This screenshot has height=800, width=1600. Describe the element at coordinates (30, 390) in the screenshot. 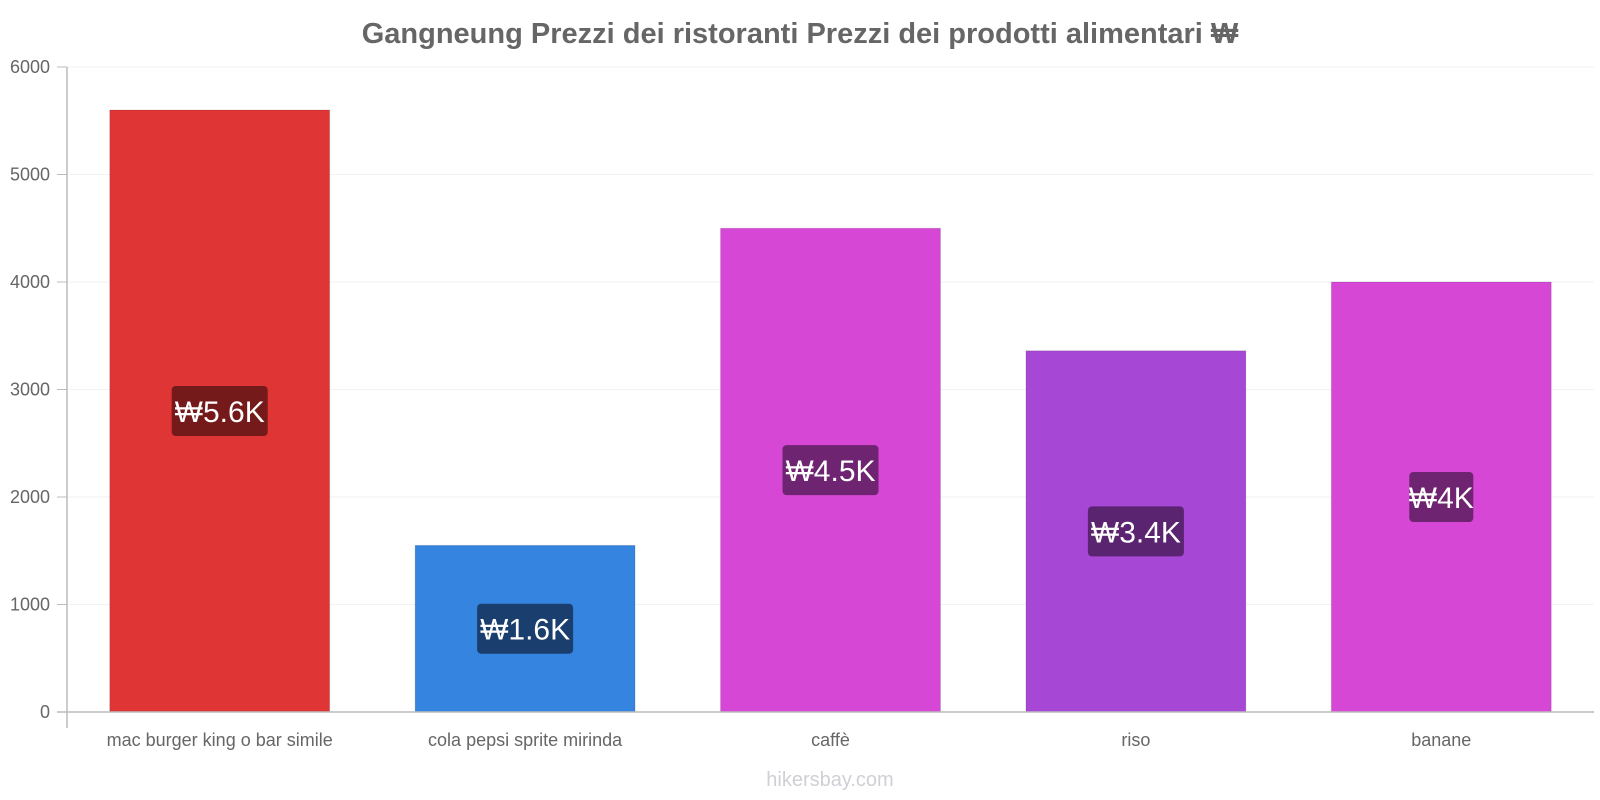

I see `y-tick-label: 3000` at that location.